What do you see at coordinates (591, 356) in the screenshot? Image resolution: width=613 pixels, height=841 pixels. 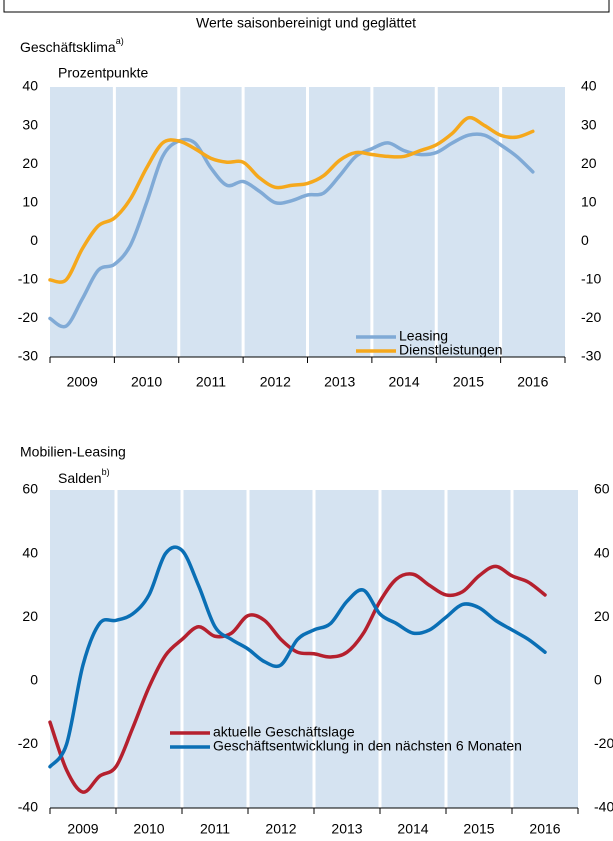 I see `y2-tick-label: -30` at bounding box center [591, 356].